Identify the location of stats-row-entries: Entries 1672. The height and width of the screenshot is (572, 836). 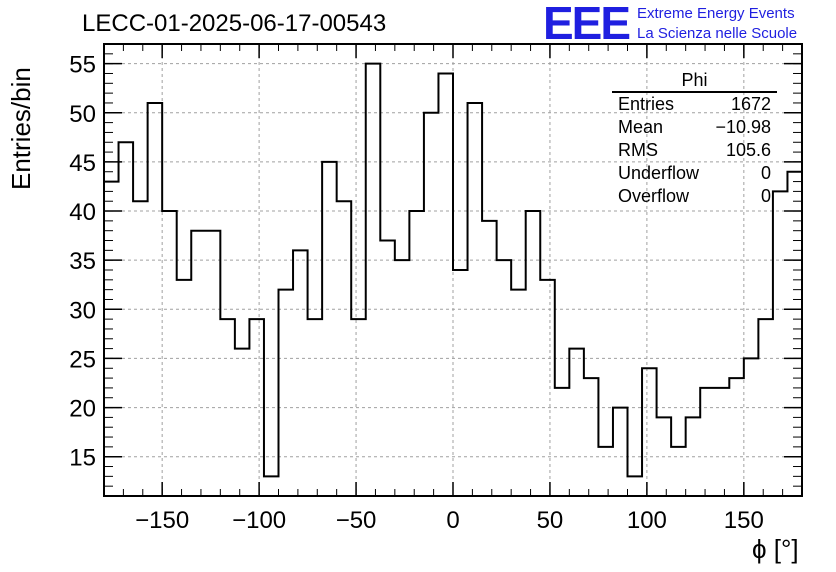
(694, 104).